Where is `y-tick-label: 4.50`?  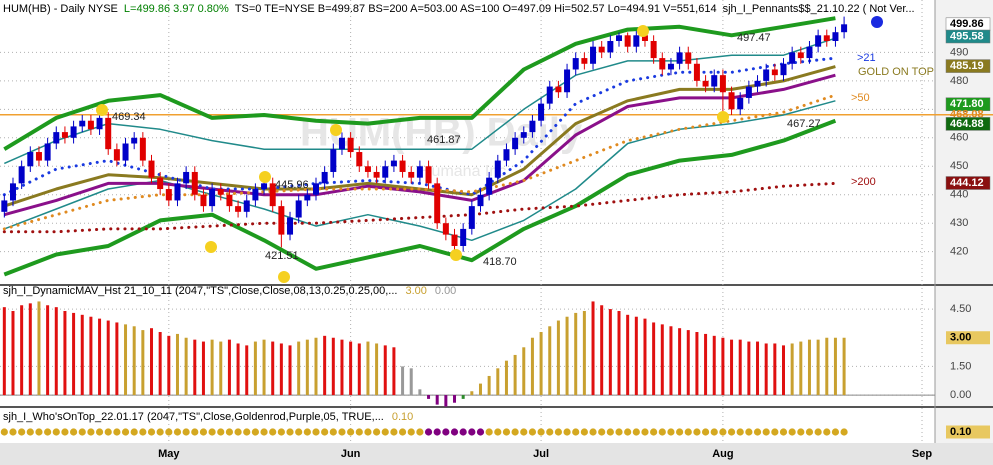 y-tick-label: 4.50 is located at coordinates (960, 309).